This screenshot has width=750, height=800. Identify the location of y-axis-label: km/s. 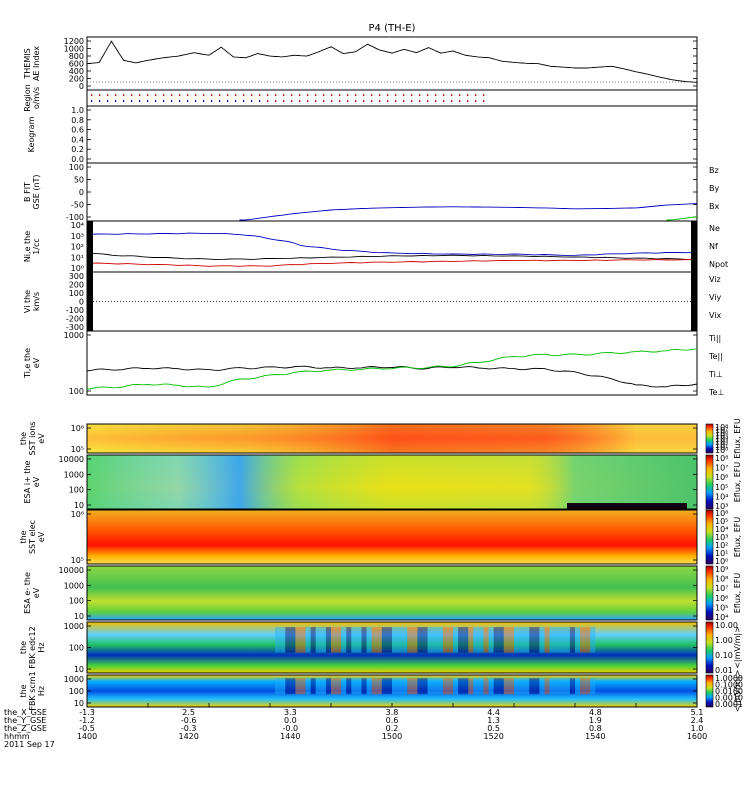
(36, 301).